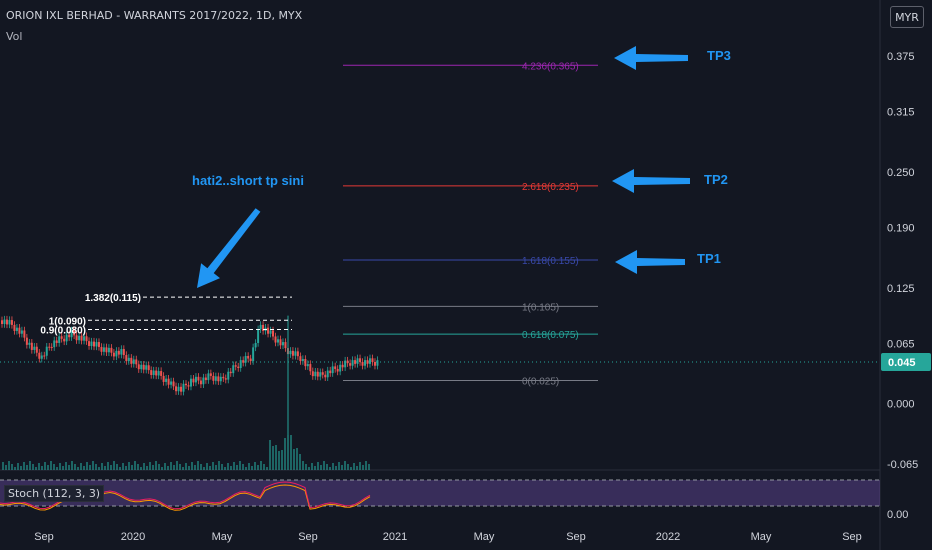  Describe the element at coordinates (901, 289) in the screenshot. I see `y-tick-label: 0.125` at that location.